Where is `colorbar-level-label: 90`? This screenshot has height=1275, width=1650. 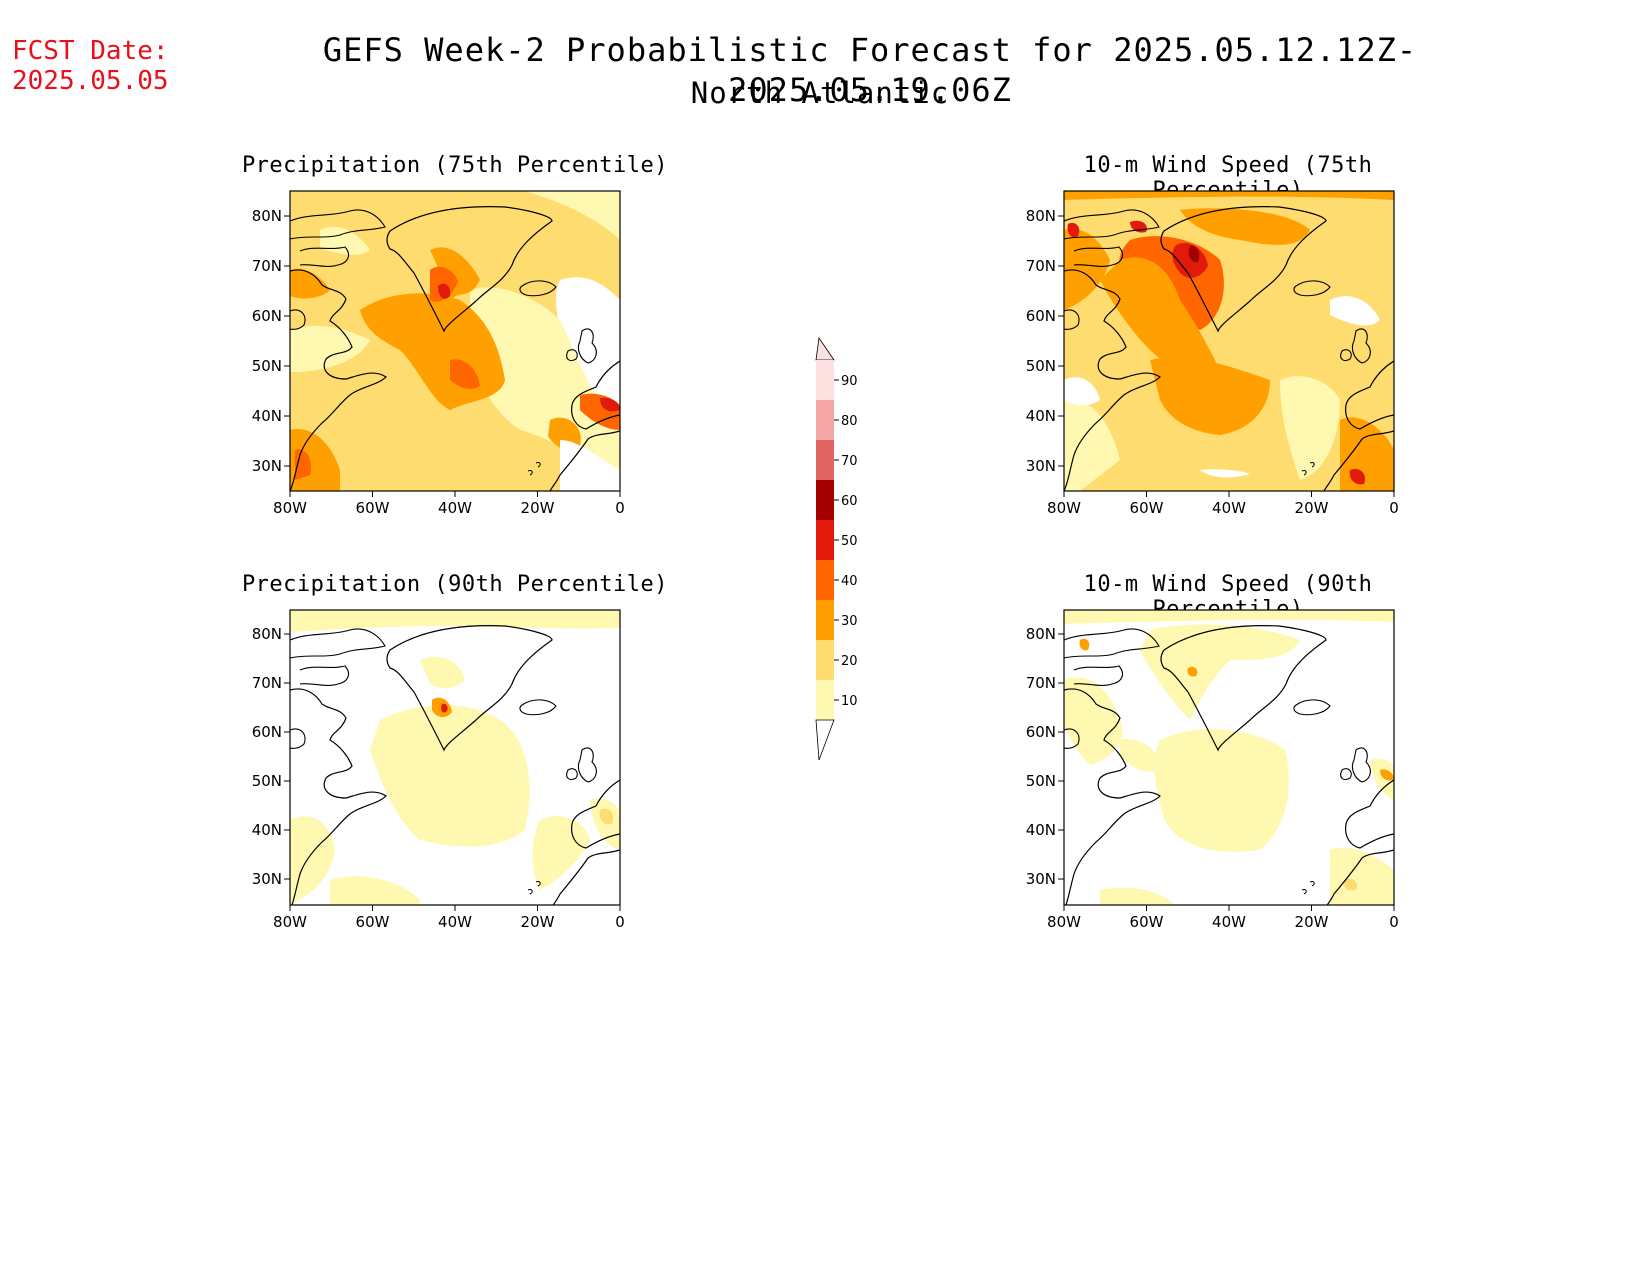
colorbar-level-label: 90 is located at coordinates (849, 381).